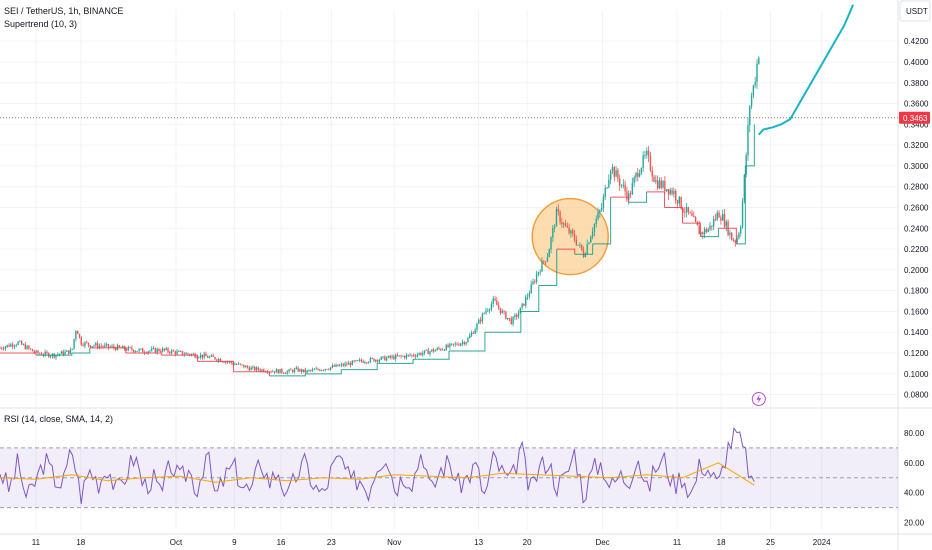  I want to click on lightning-bolt-icon, so click(758, 399).